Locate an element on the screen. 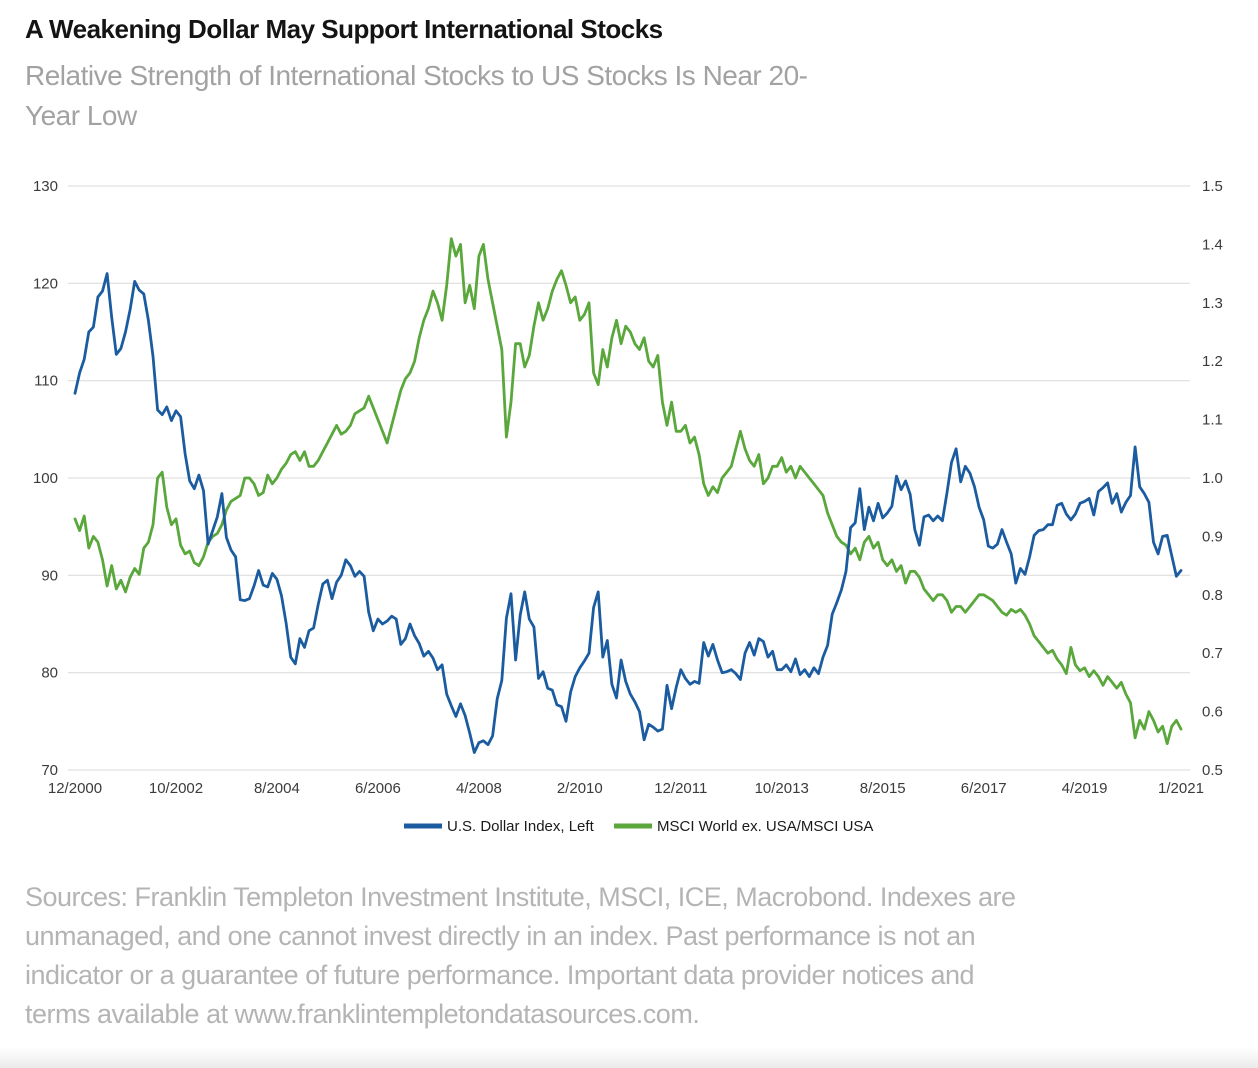 Image resolution: width=1258 pixels, height=1068 pixels. y-axis-label-right: 1.0 is located at coordinates (1212, 478).